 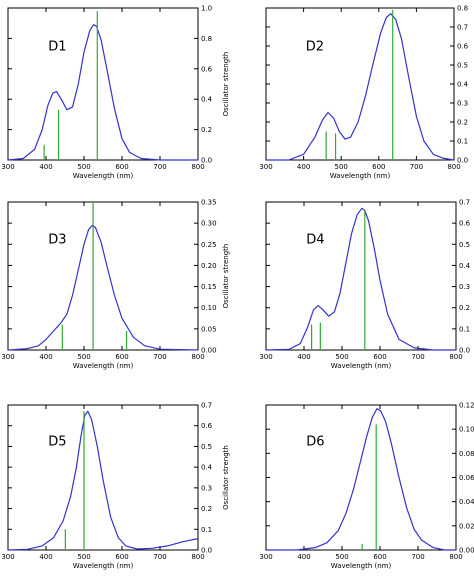 I want to click on y-tick-label: 0.15, so click(x=209, y=287).